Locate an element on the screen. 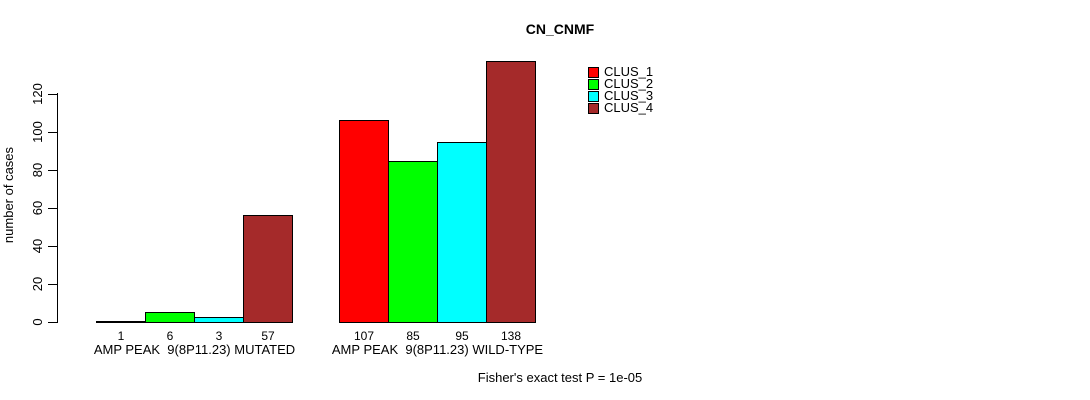 This screenshot has height=400, width=1090. bar-clus_3-group2 is located at coordinates (462, 232).